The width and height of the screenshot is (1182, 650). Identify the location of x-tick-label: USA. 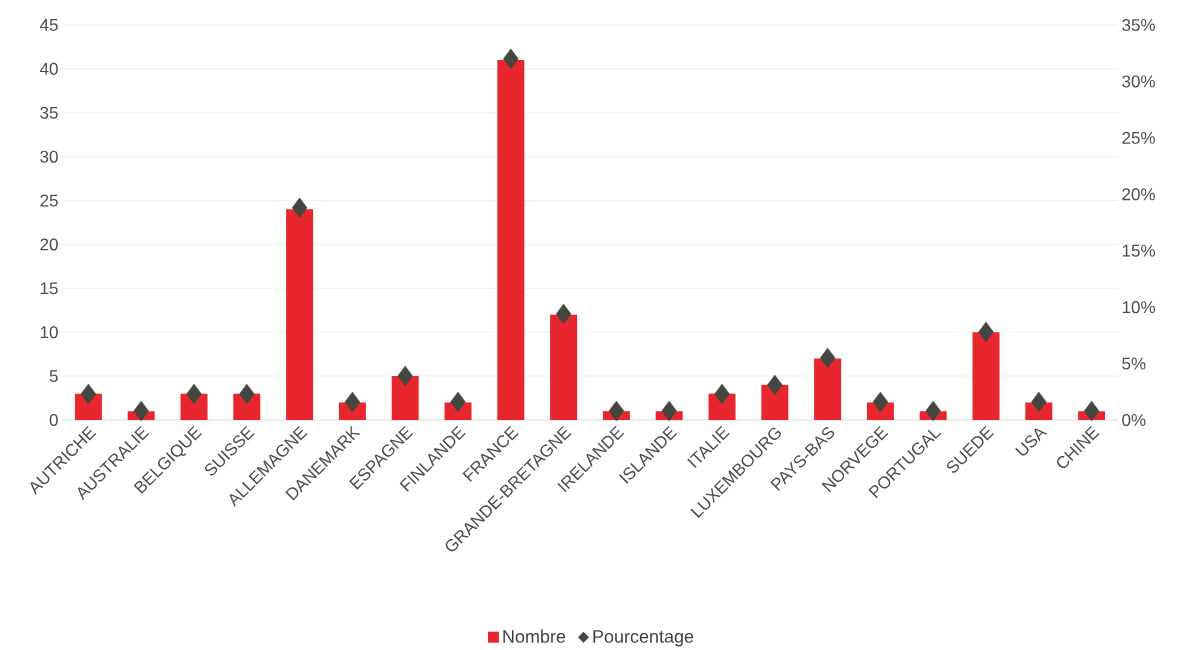
(1031, 442).